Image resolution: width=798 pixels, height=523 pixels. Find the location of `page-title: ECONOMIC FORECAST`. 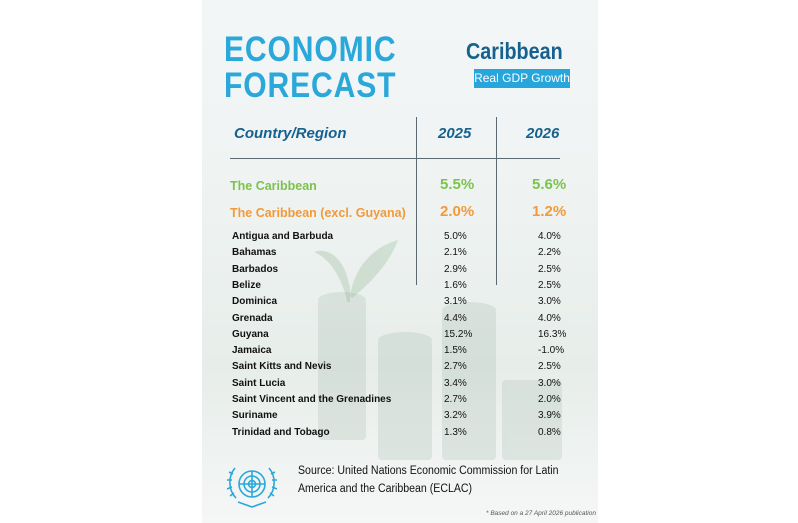

page-title: ECONOMIC FORECAST is located at coordinates (310, 68).